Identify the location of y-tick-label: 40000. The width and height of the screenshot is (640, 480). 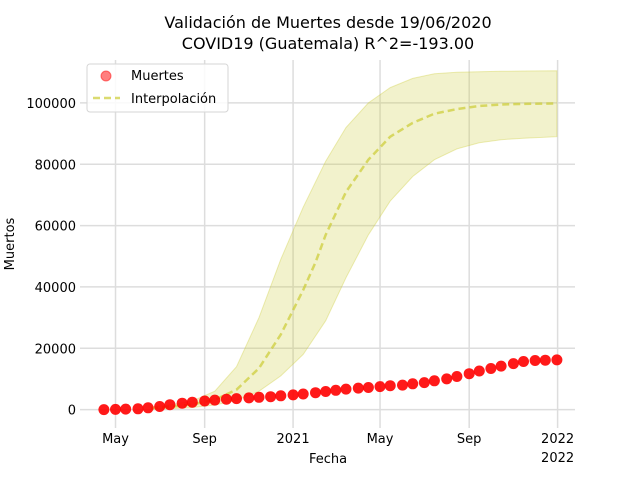
(55, 288).